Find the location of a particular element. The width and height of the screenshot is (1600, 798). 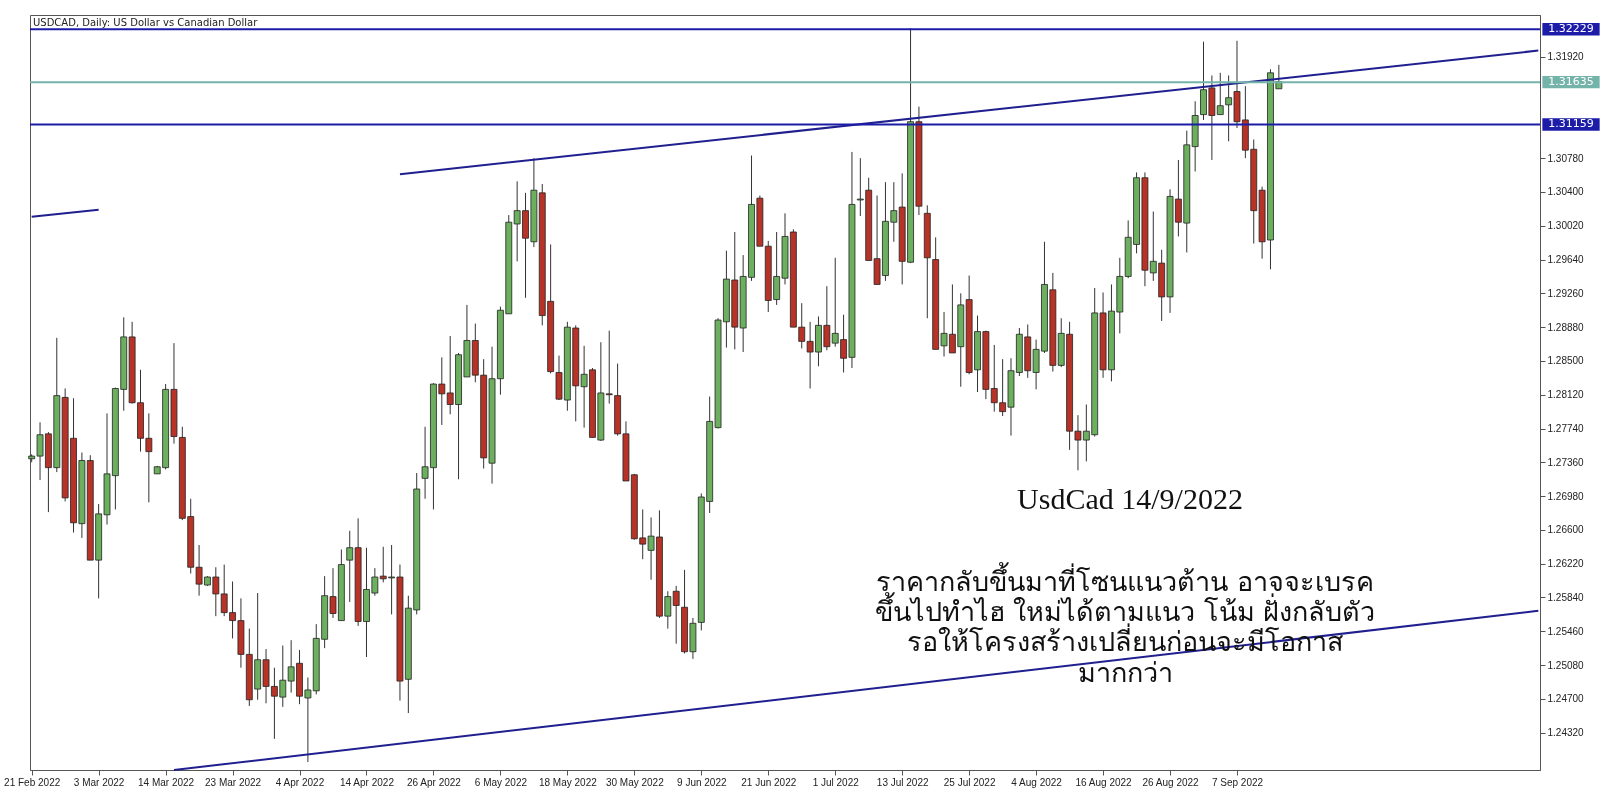

y-tick-label: 1.25460 is located at coordinates (1566, 631).